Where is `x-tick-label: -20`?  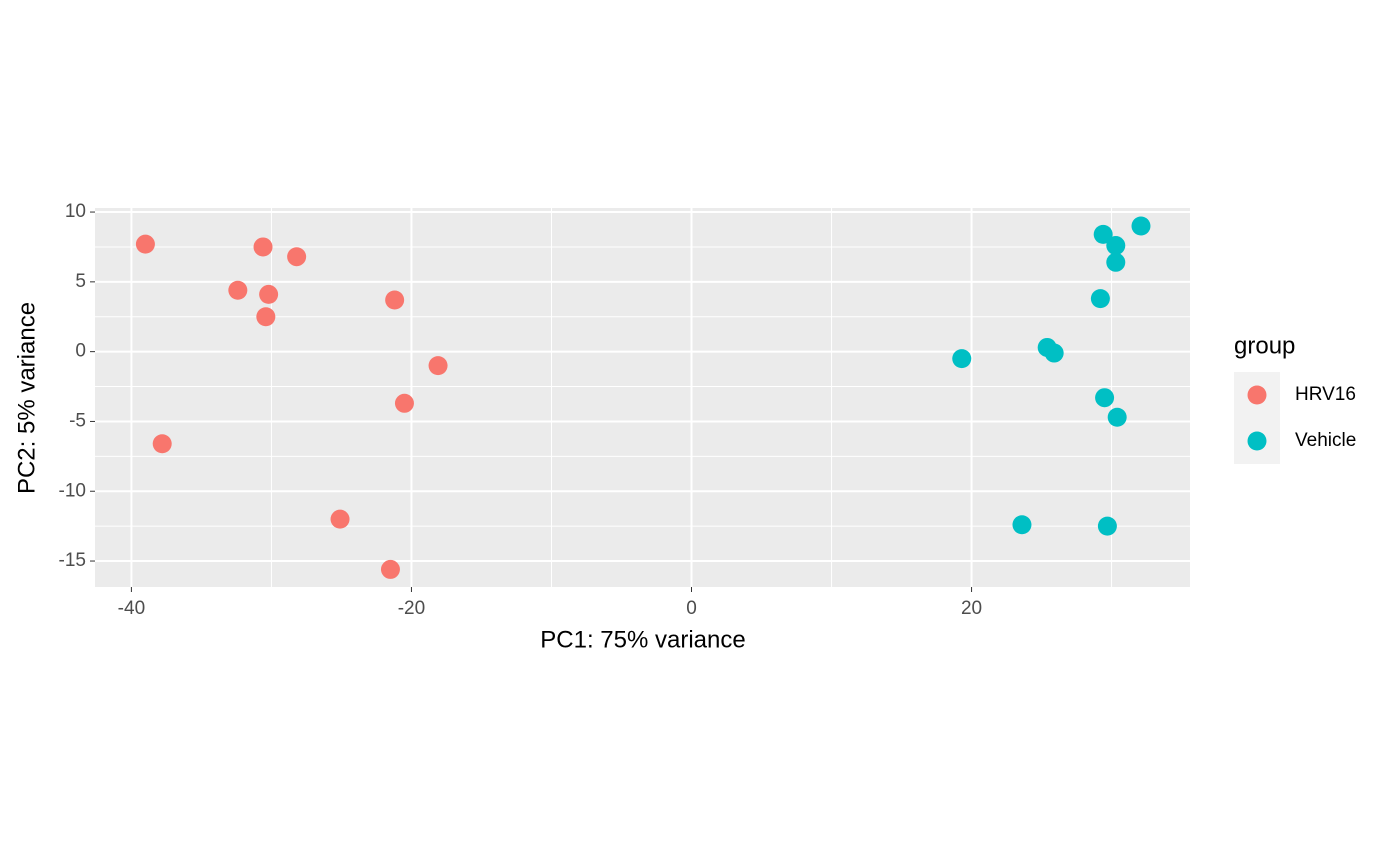
x-tick-label: -20 is located at coordinates (411, 608).